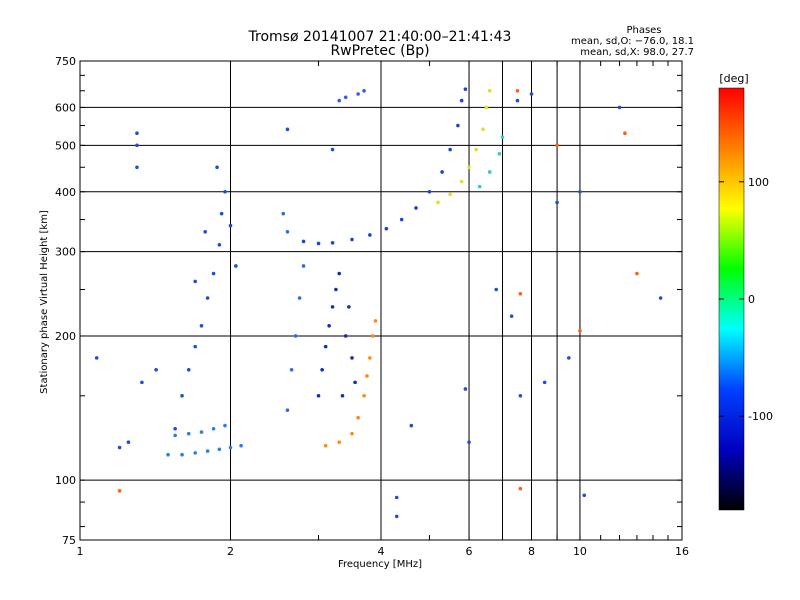 The height and width of the screenshot is (600, 800). I want to click on colorbar-ticks: 100 0 -100, so click(746, 299).